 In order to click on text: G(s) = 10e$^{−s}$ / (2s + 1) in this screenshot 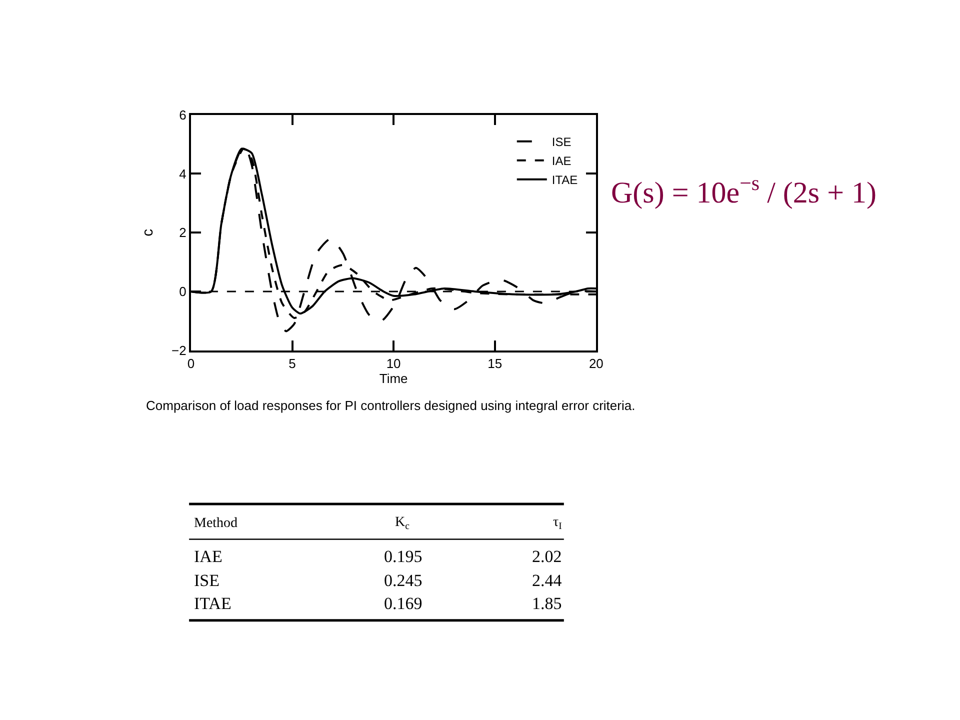, I will do `click(743, 190)`.